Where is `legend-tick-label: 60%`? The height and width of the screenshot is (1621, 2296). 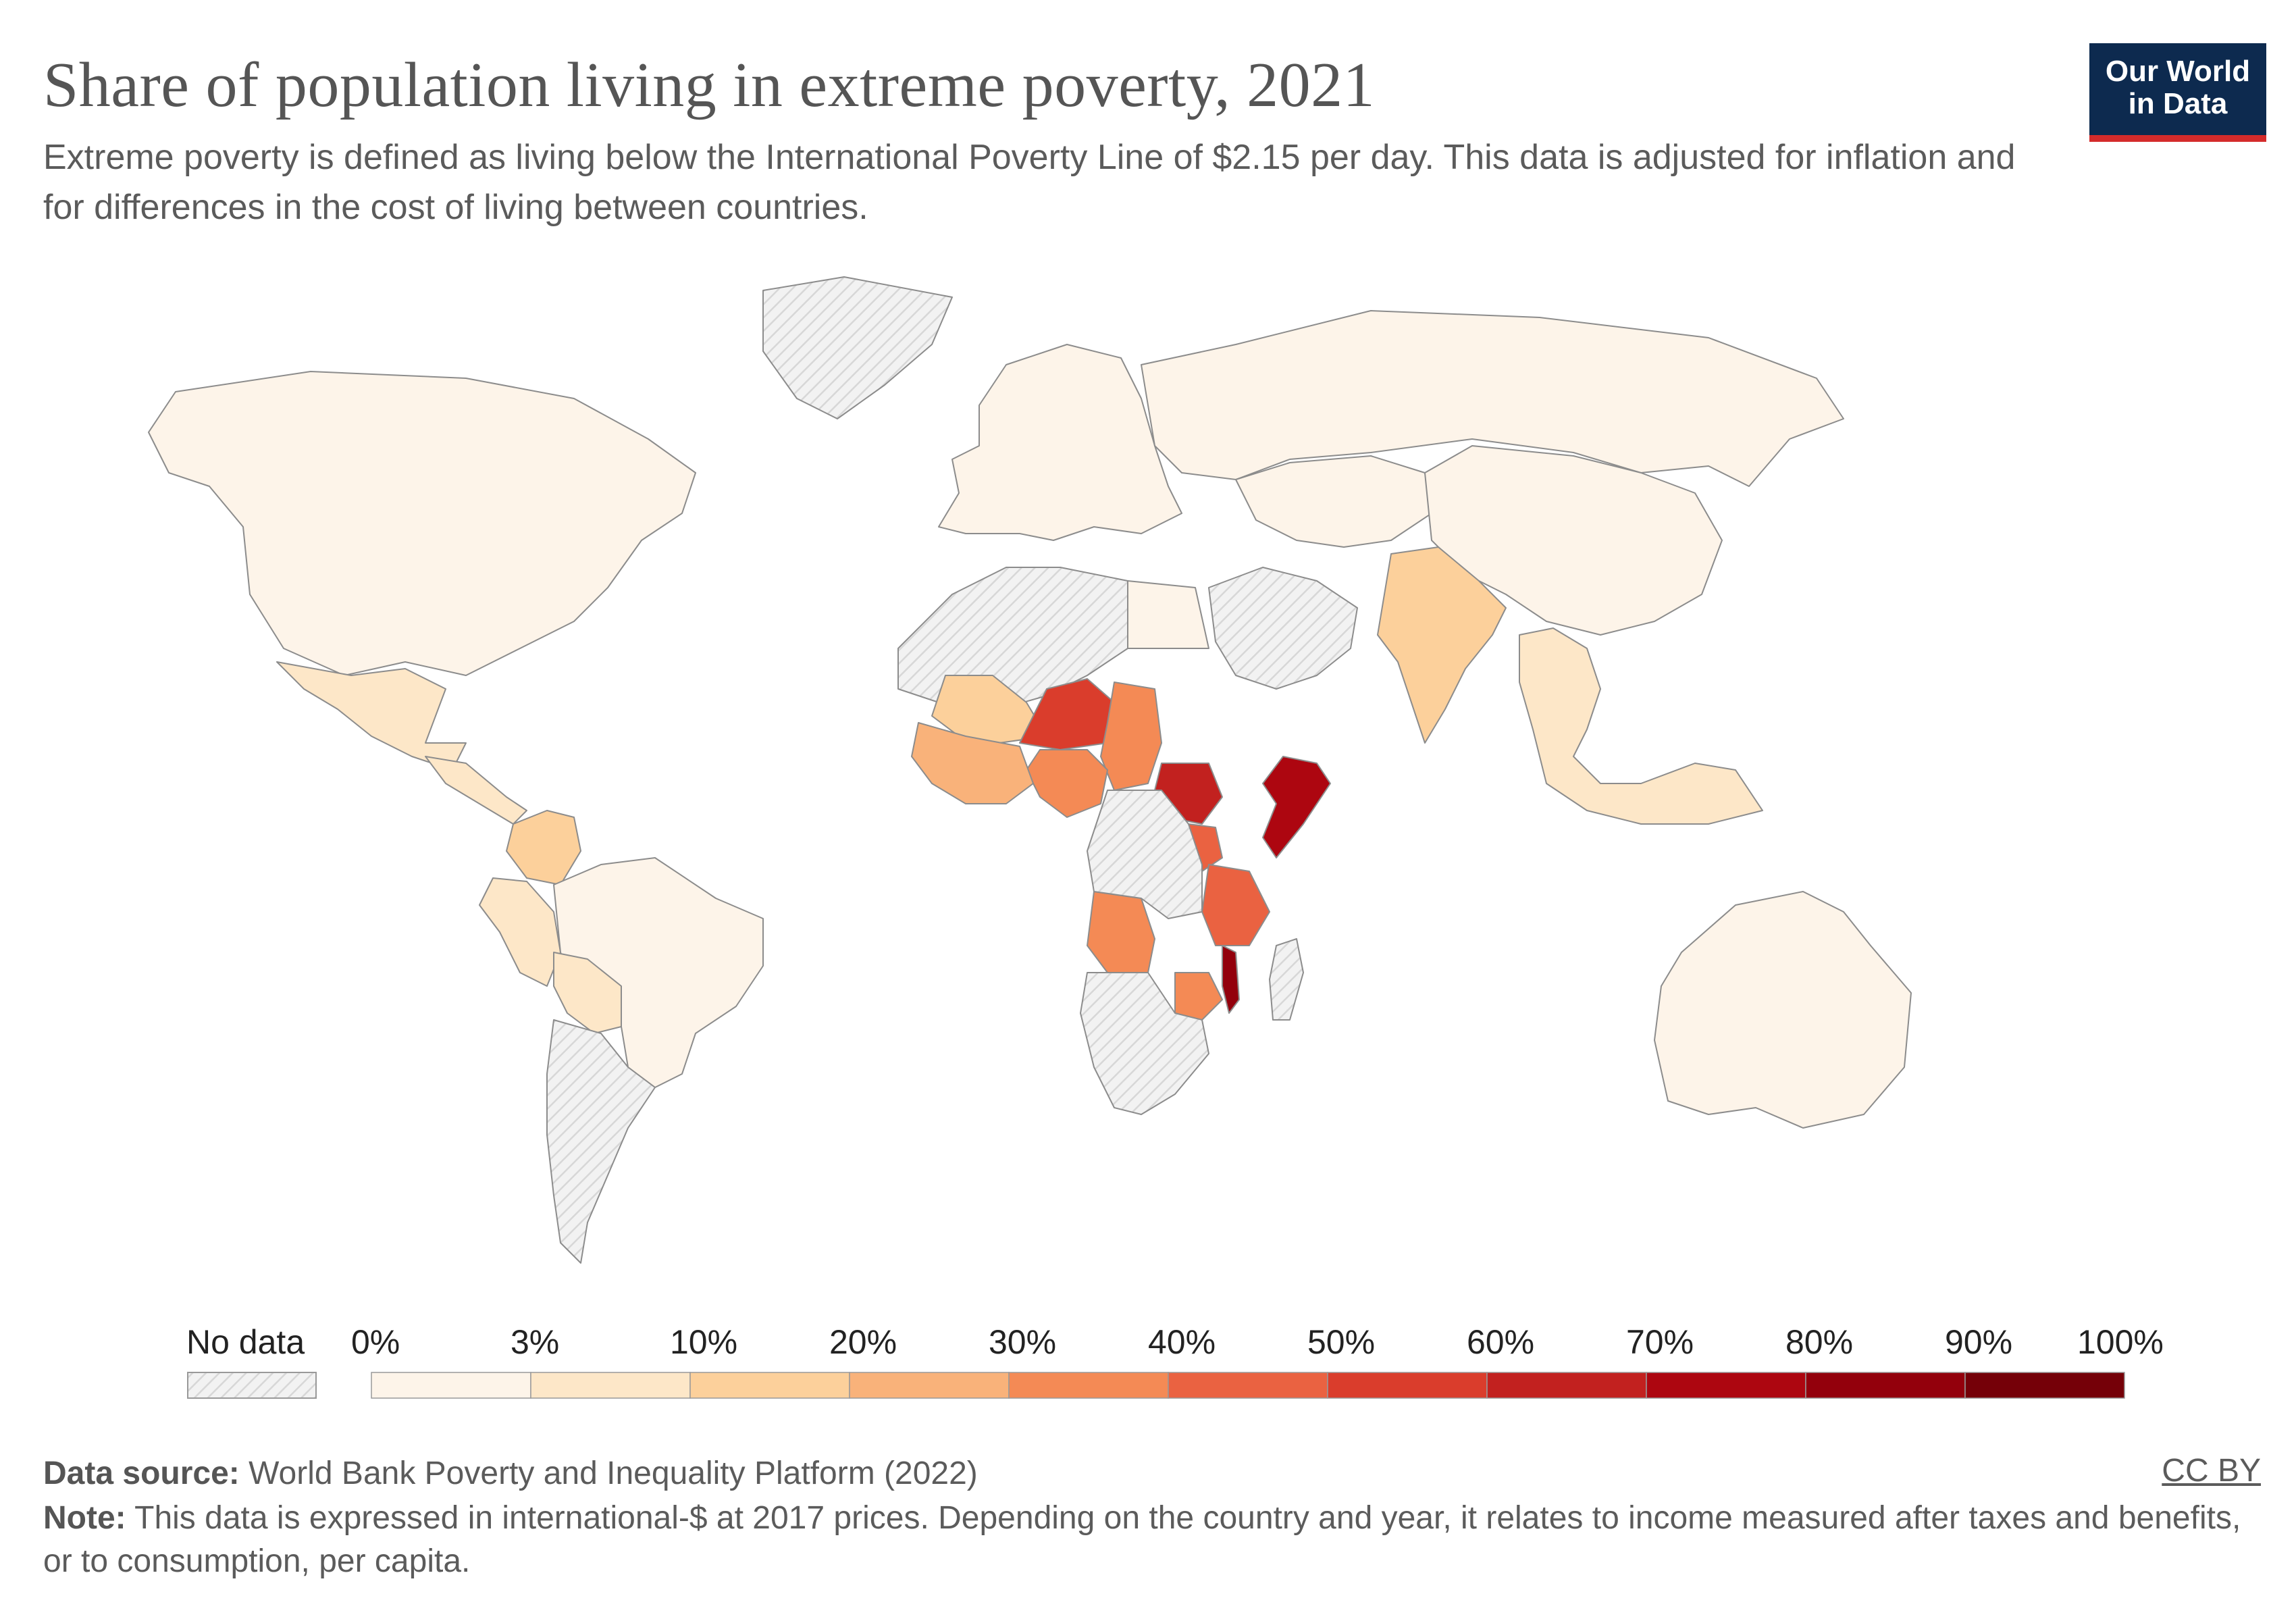
legend-tick-label: 60% is located at coordinates (1501, 1342).